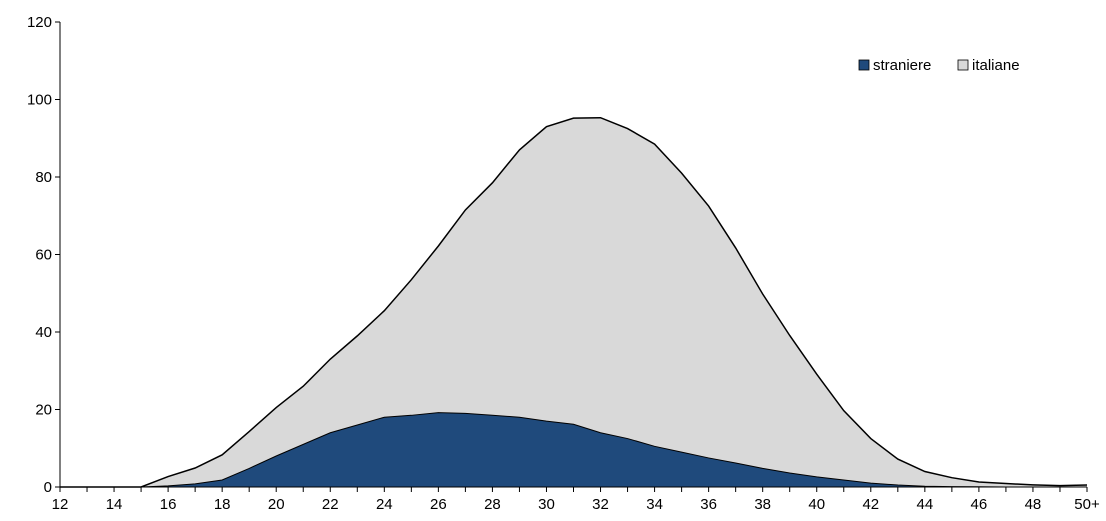  What do you see at coordinates (1087, 504) in the screenshot?
I see `x-tick-label: 50+` at bounding box center [1087, 504].